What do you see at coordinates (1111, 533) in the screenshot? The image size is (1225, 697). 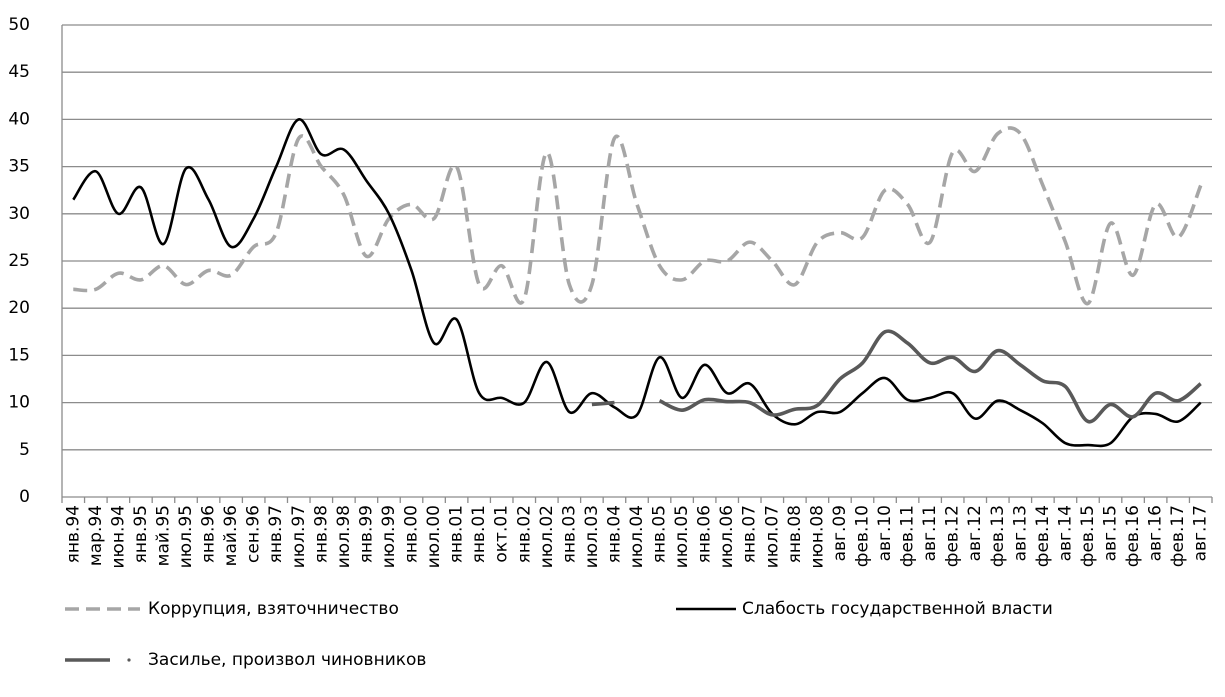 I see `x-tick-label: авг.15` at bounding box center [1111, 533].